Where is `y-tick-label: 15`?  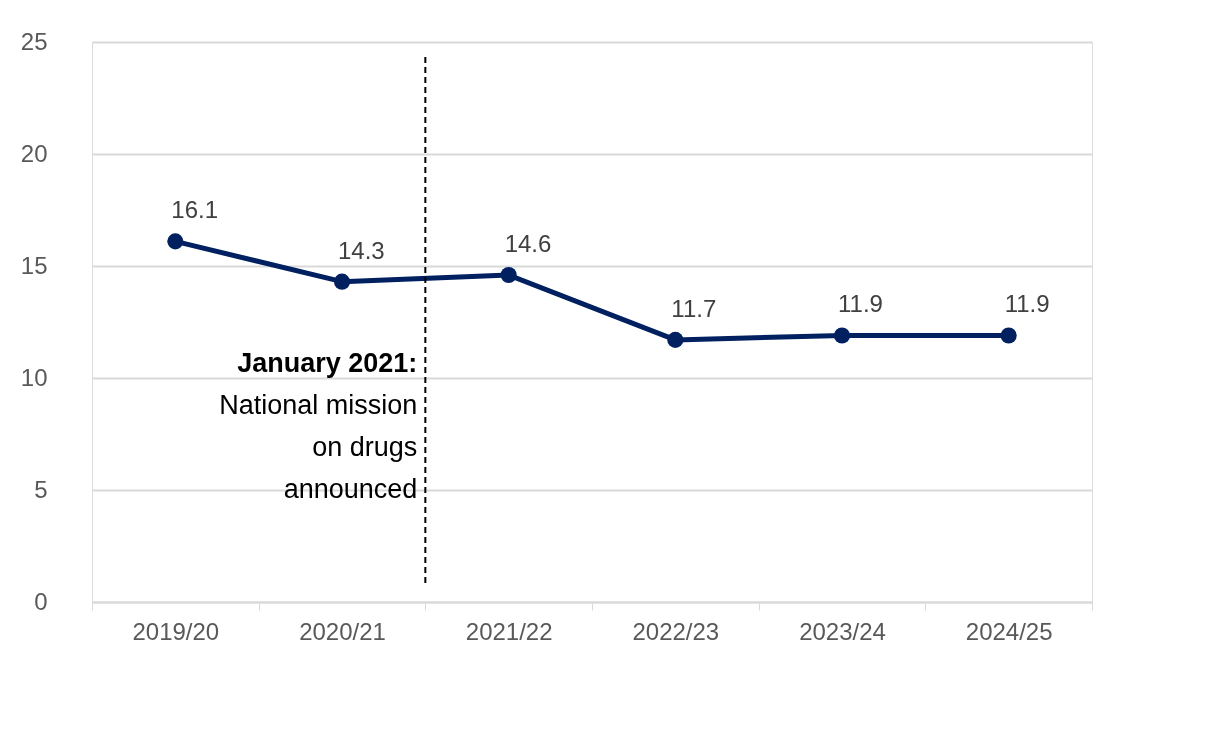
y-tick-label: 15 is located at coordinates (34, 265).